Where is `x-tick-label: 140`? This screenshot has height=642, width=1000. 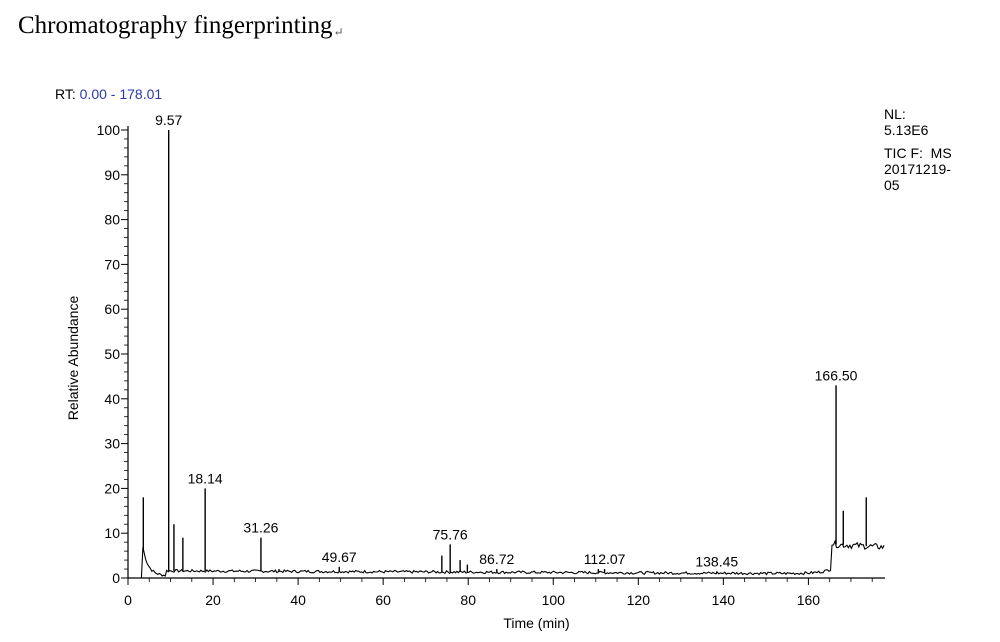
x-tick-label: 140 is located at coordinates (724, 600).